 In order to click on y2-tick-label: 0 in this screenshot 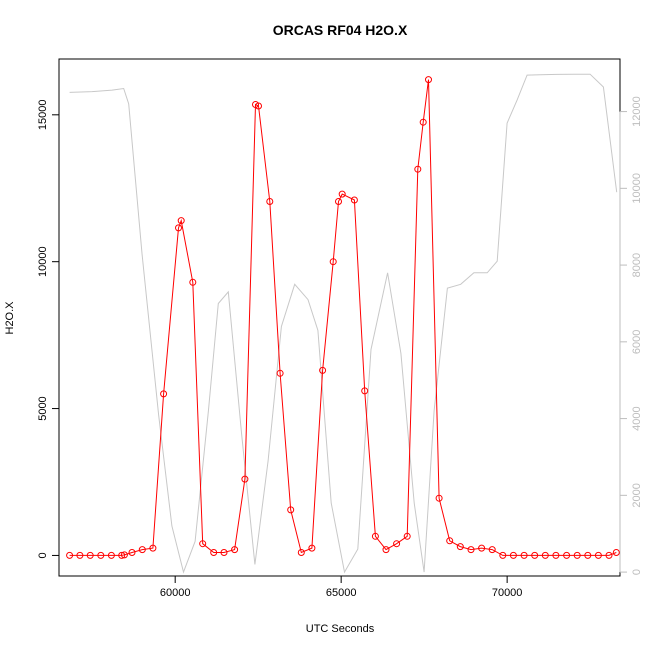, I will do `click(637, 572)`.